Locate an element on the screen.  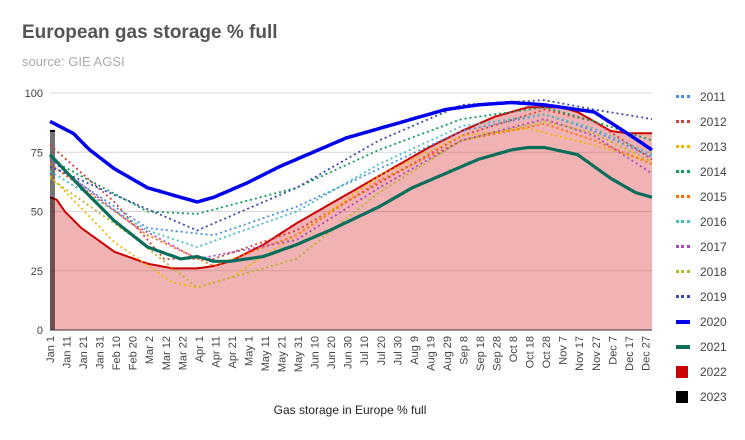
legend-item-2023: 2023 is located at coordinates (710, 396).